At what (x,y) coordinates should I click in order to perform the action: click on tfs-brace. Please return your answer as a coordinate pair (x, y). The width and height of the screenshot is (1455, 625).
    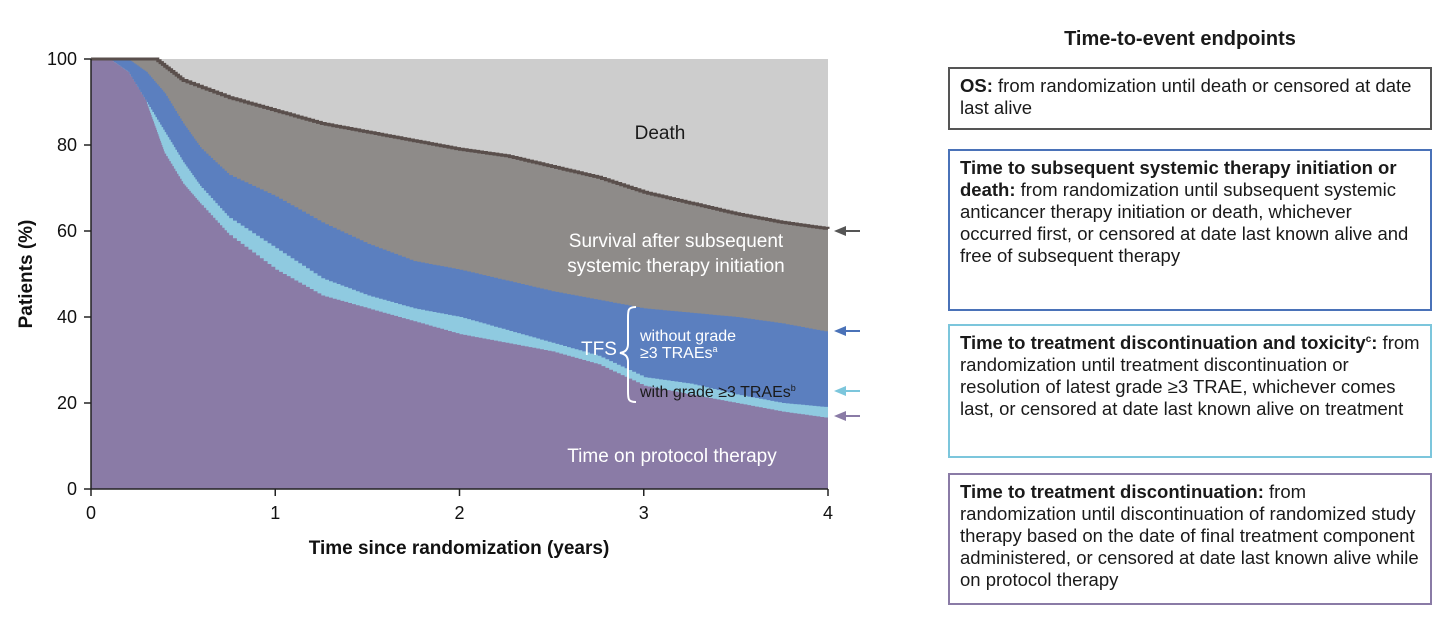
    Looking at the image, I should click on (628, 354).